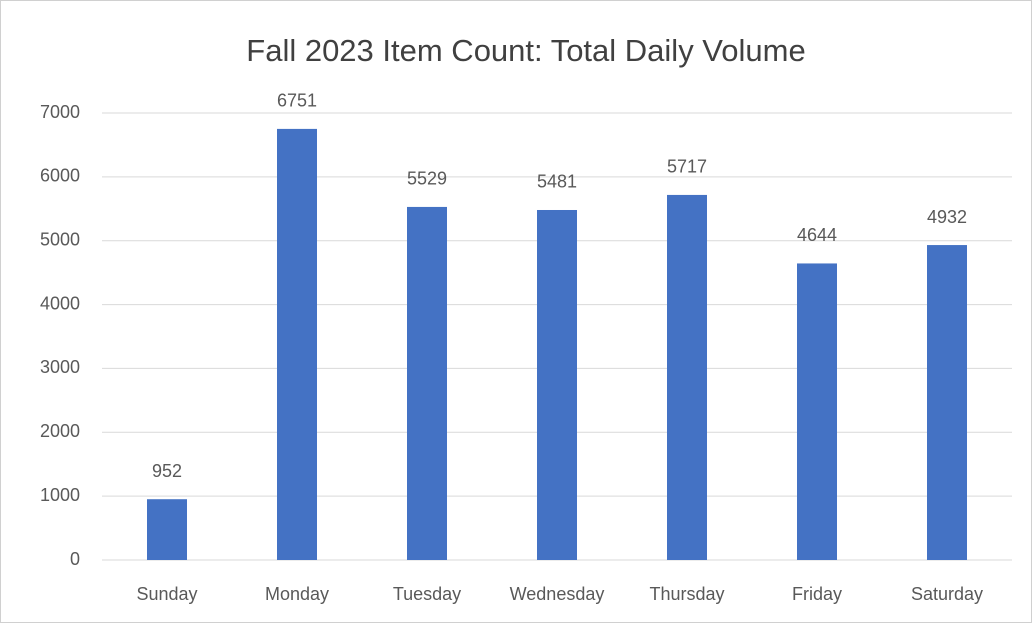  Describe the element at coordinates (60, 112) in the screenshot. I see `y-tick-label: 7000` at that location.